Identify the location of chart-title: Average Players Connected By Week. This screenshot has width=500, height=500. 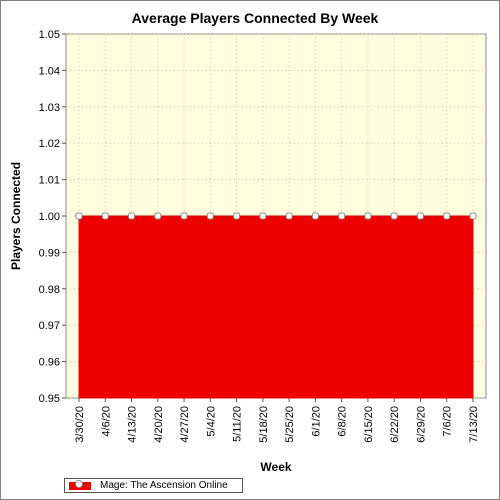
(255, 18).